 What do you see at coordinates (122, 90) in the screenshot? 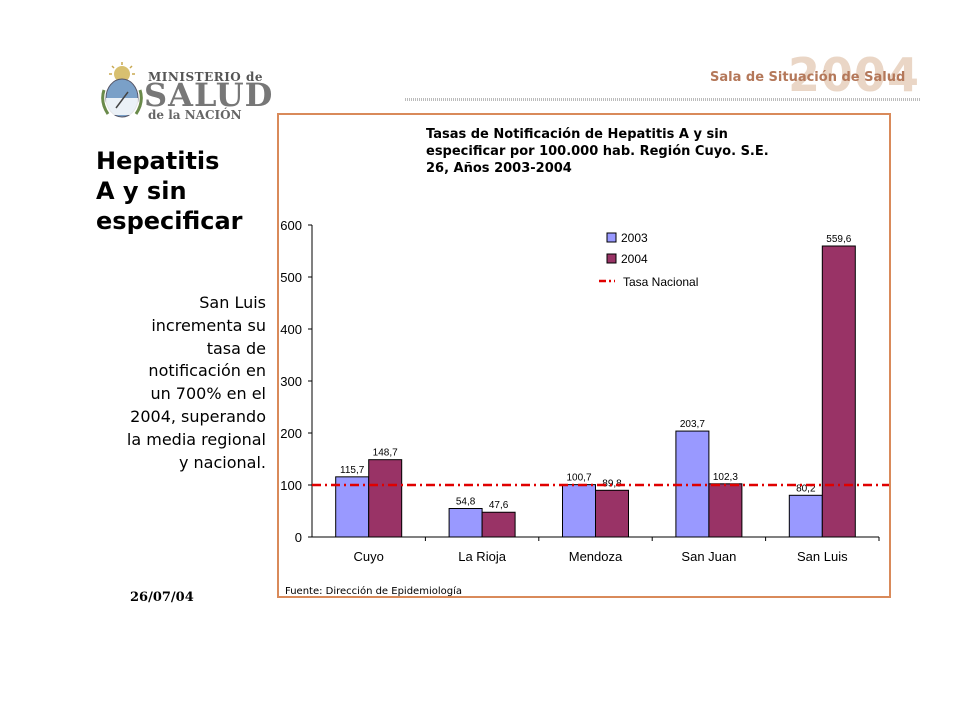
I see `national-shield-icon` at bounding box center [122, 90].